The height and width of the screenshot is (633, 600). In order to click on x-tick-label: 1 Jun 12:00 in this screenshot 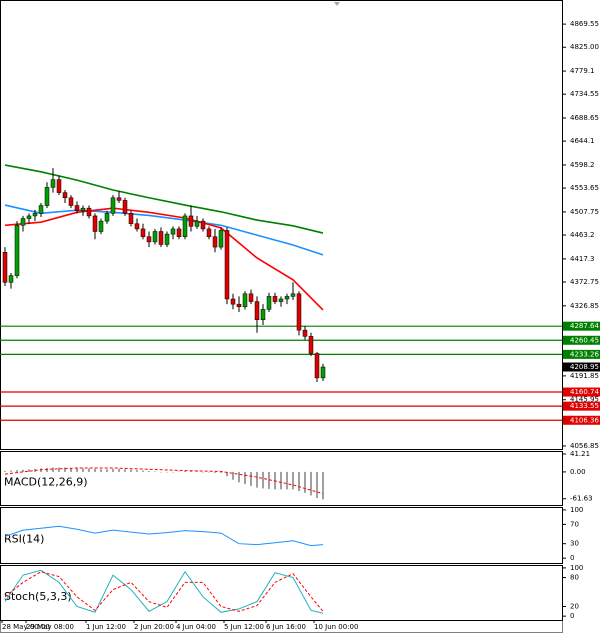, I will do `click(106, 627)`.